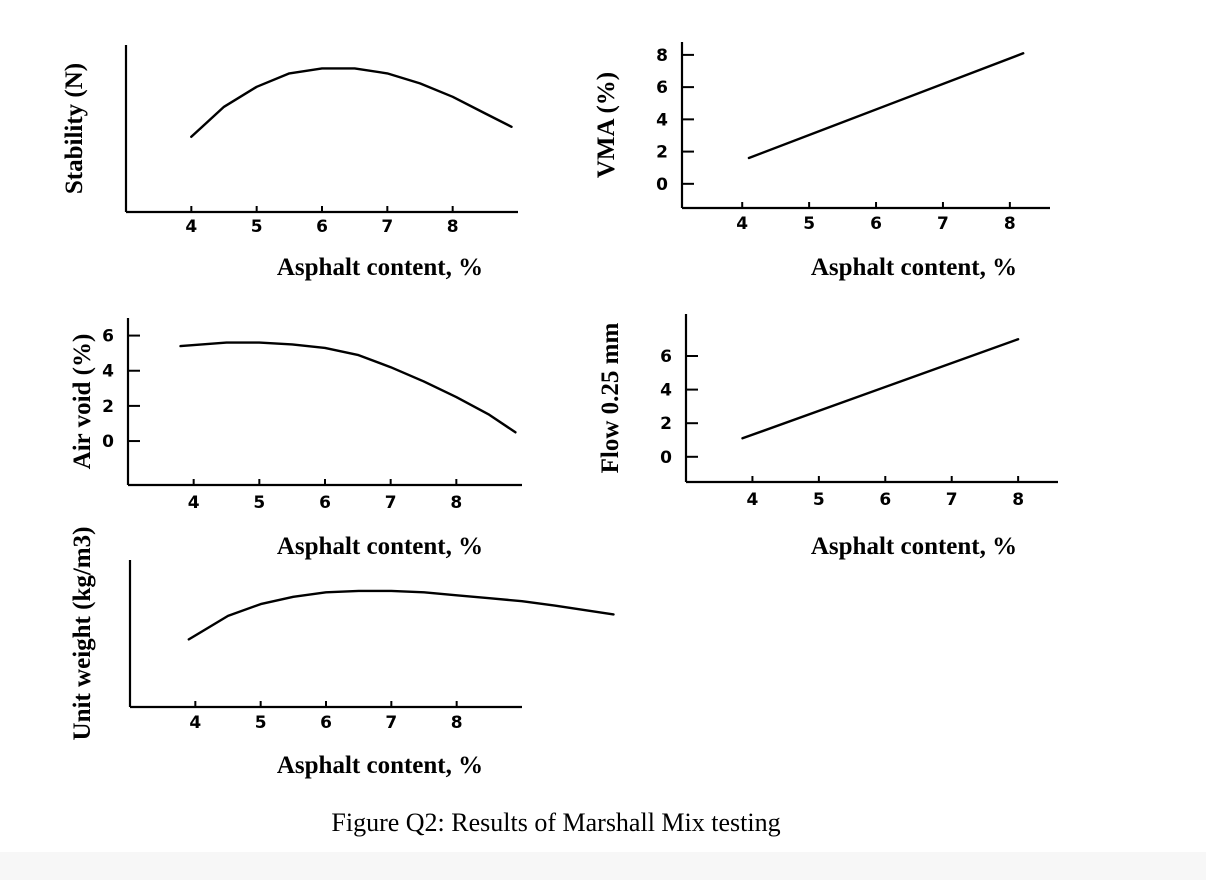  I want to click on series-line-air-void, so click(348, 387).